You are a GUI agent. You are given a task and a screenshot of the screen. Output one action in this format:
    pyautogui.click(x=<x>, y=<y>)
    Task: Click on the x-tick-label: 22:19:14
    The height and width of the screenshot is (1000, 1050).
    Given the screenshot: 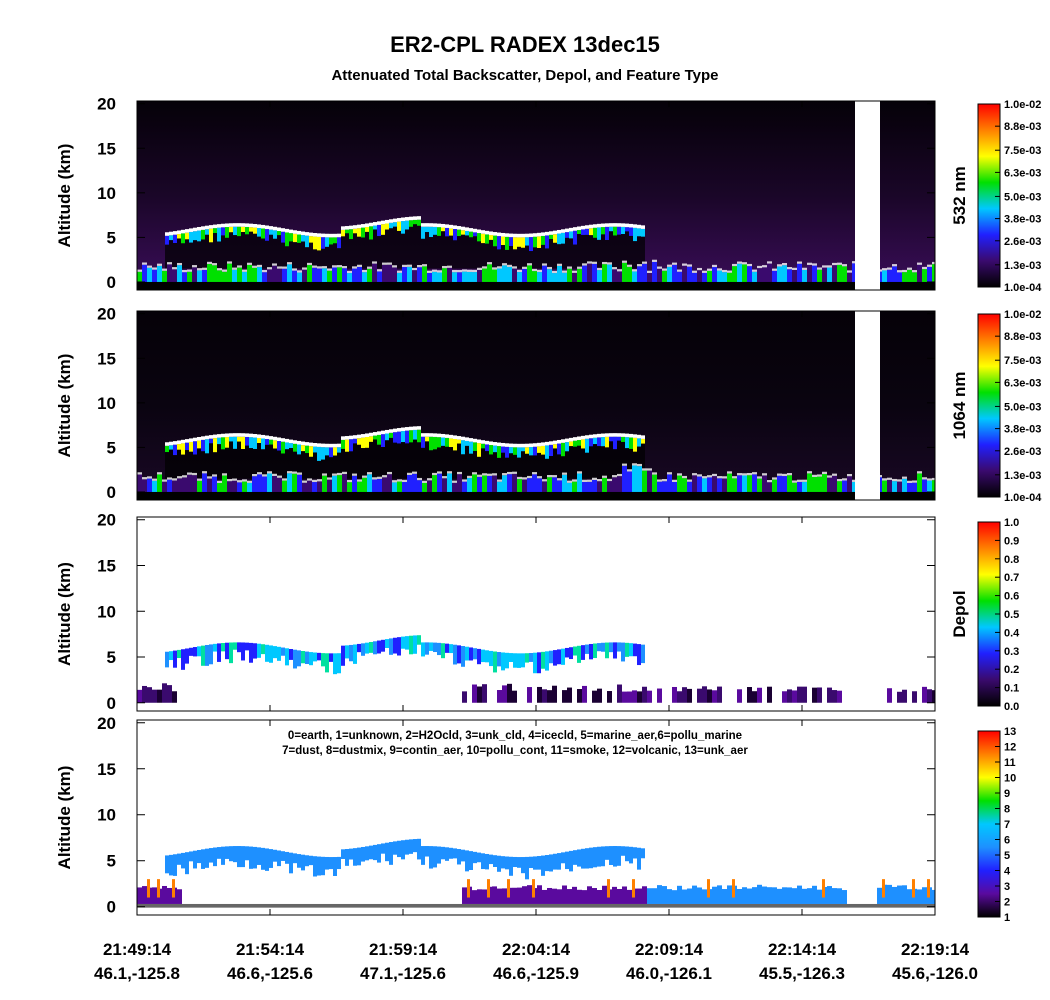 What is the action you would take?
    pyautogui.click(x=935, y=949)
    